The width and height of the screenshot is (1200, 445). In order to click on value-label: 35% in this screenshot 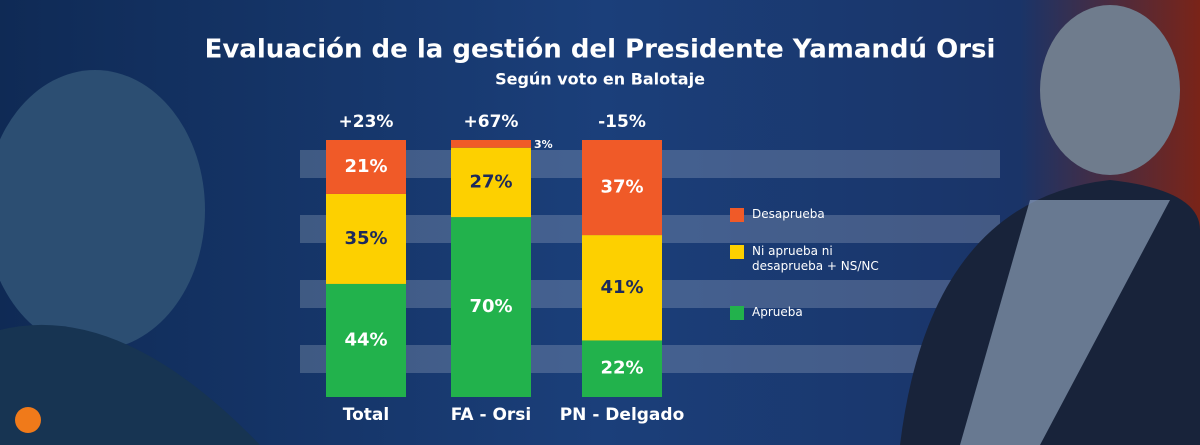, I will do `click(365, 238)`.